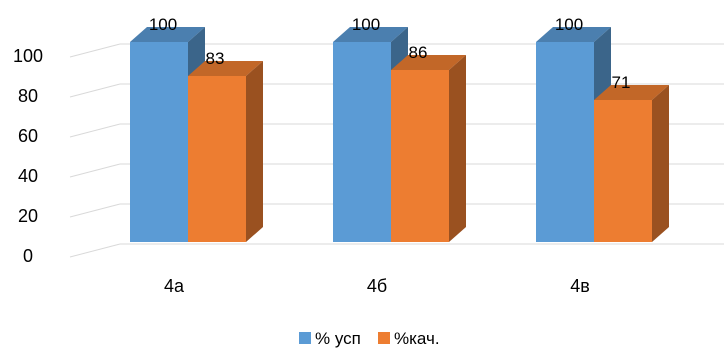 The width and height of the screenshot is (724, 358). I want to click on y-tick-label: 60, so click(28, 136).